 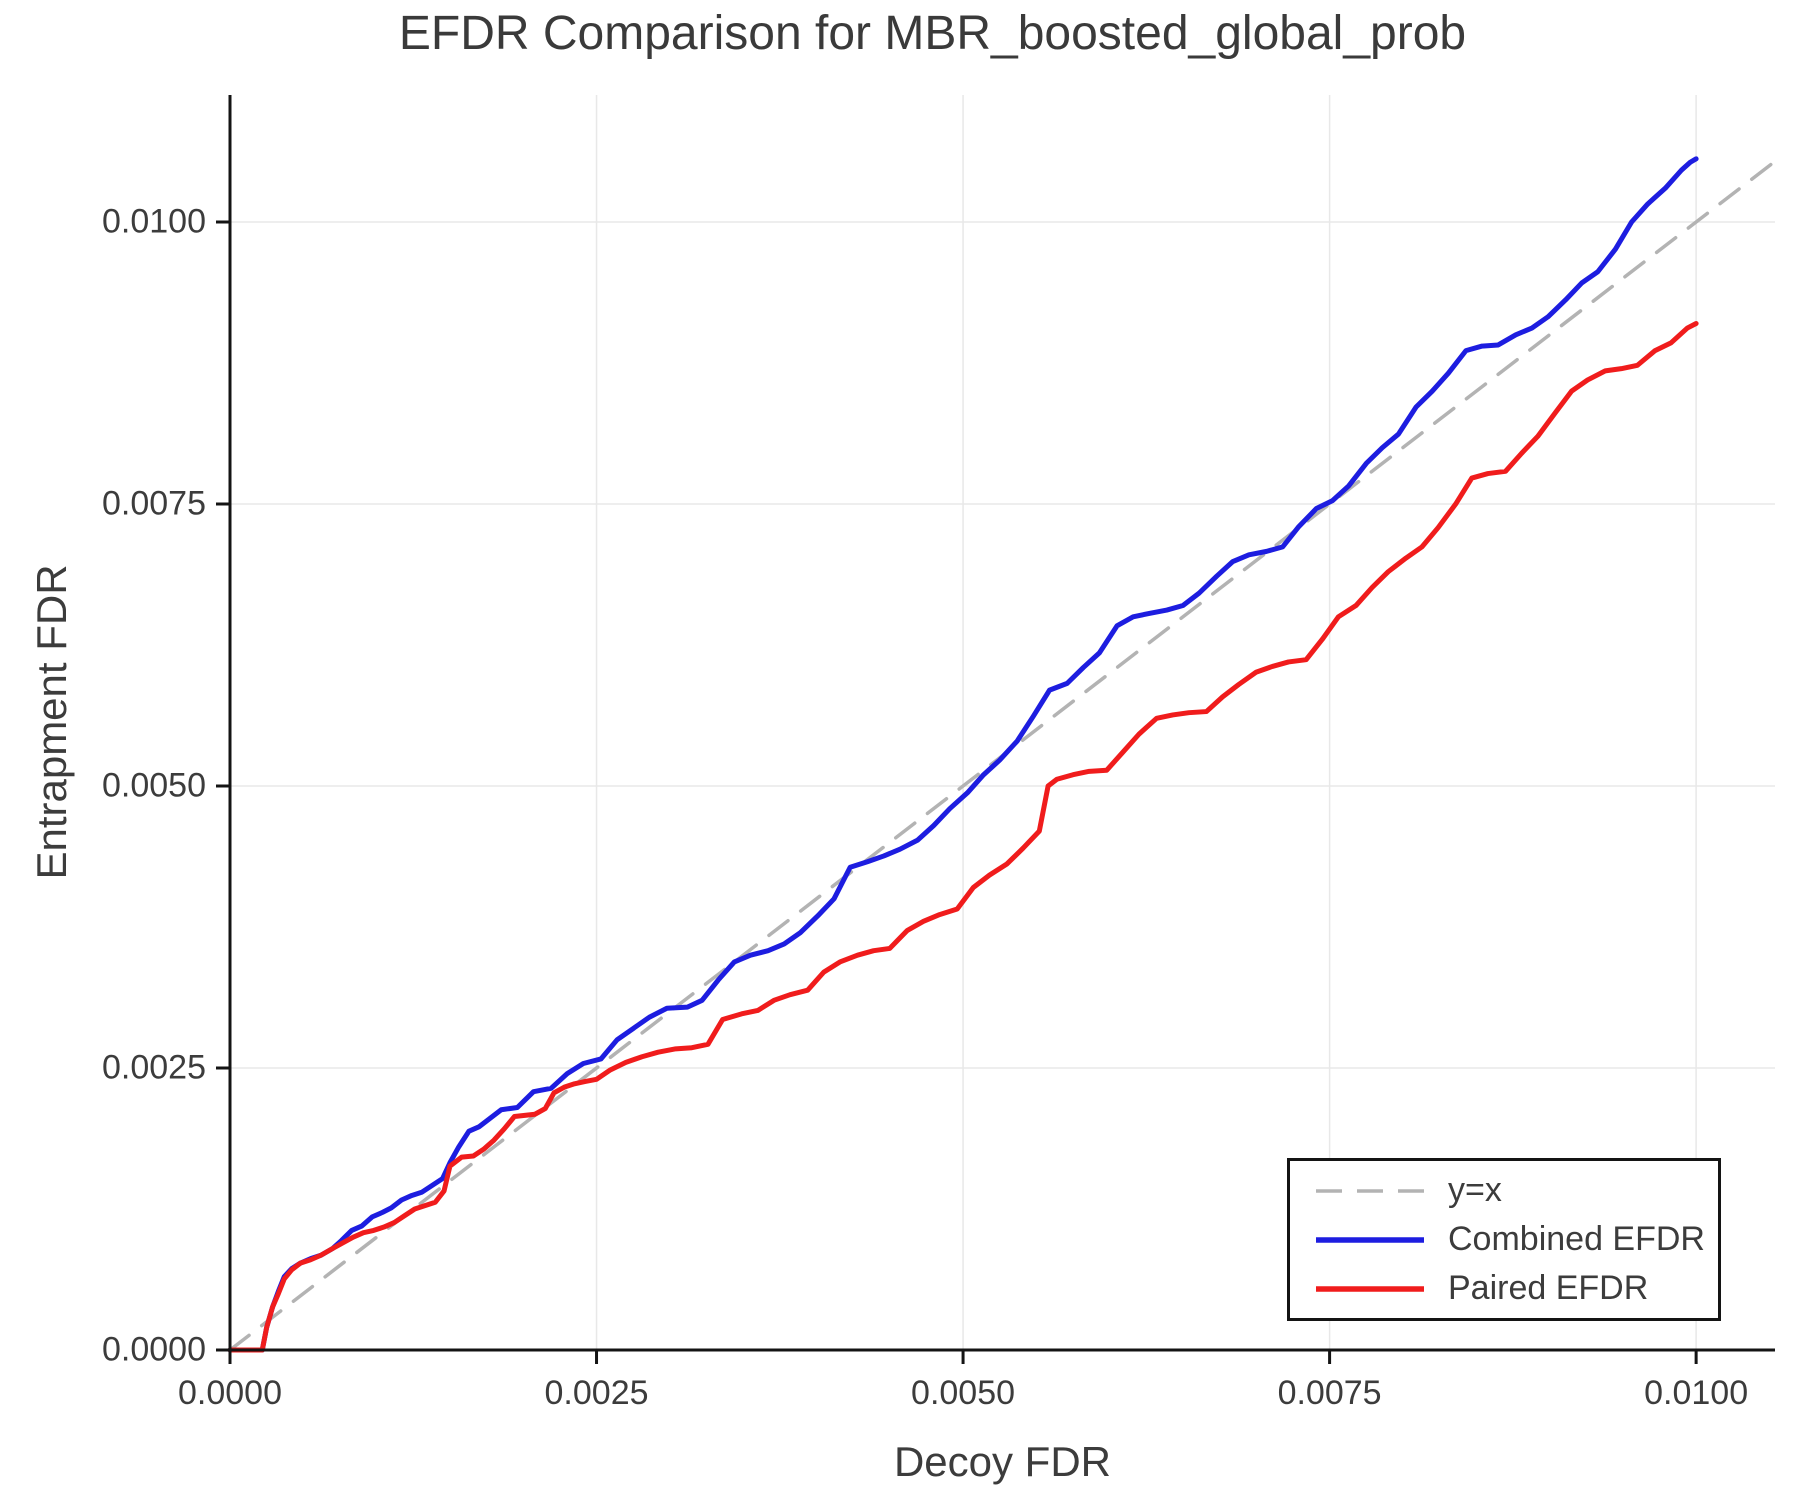 What do you see at coordinates (1370, 1239) in the screenshot?
I see `legend-blue-line-sample` at bounding box center [1370, 1239].